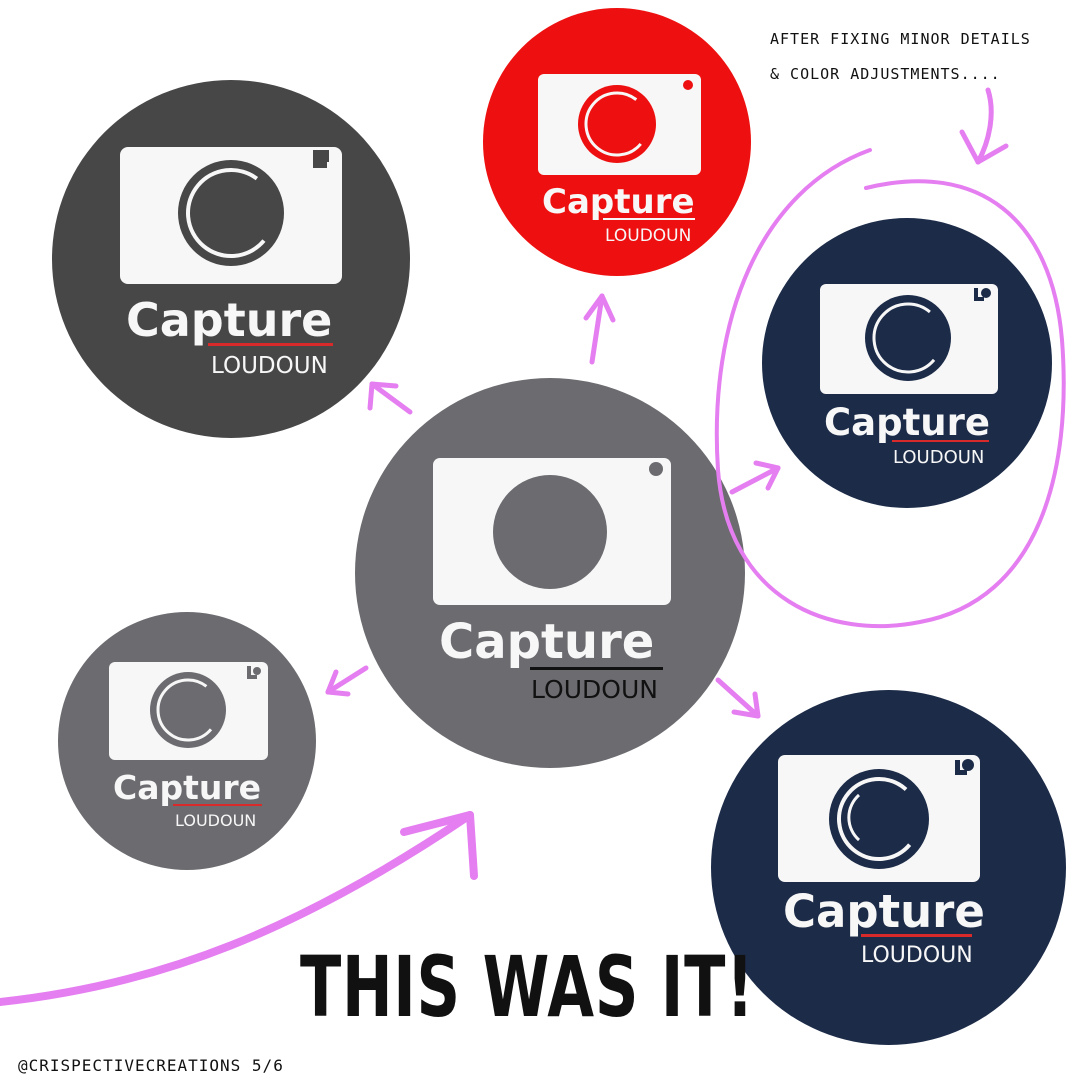 This screenshot has height=1080, width=1080. What do you see at coordinates (738, 698) in the screenshot?
I see `arrow-to-final-logo` at bounding box center [738, 698].